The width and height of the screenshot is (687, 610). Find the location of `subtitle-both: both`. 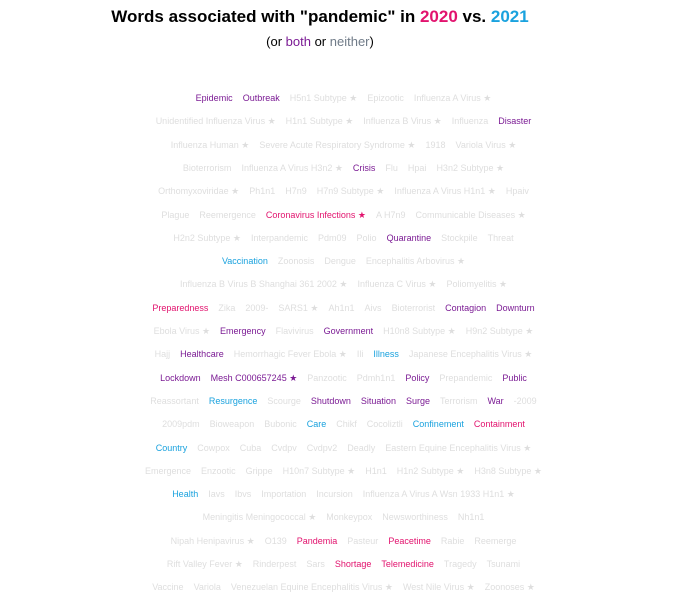

subtitle-both: both is located at coordinates (298, 41).